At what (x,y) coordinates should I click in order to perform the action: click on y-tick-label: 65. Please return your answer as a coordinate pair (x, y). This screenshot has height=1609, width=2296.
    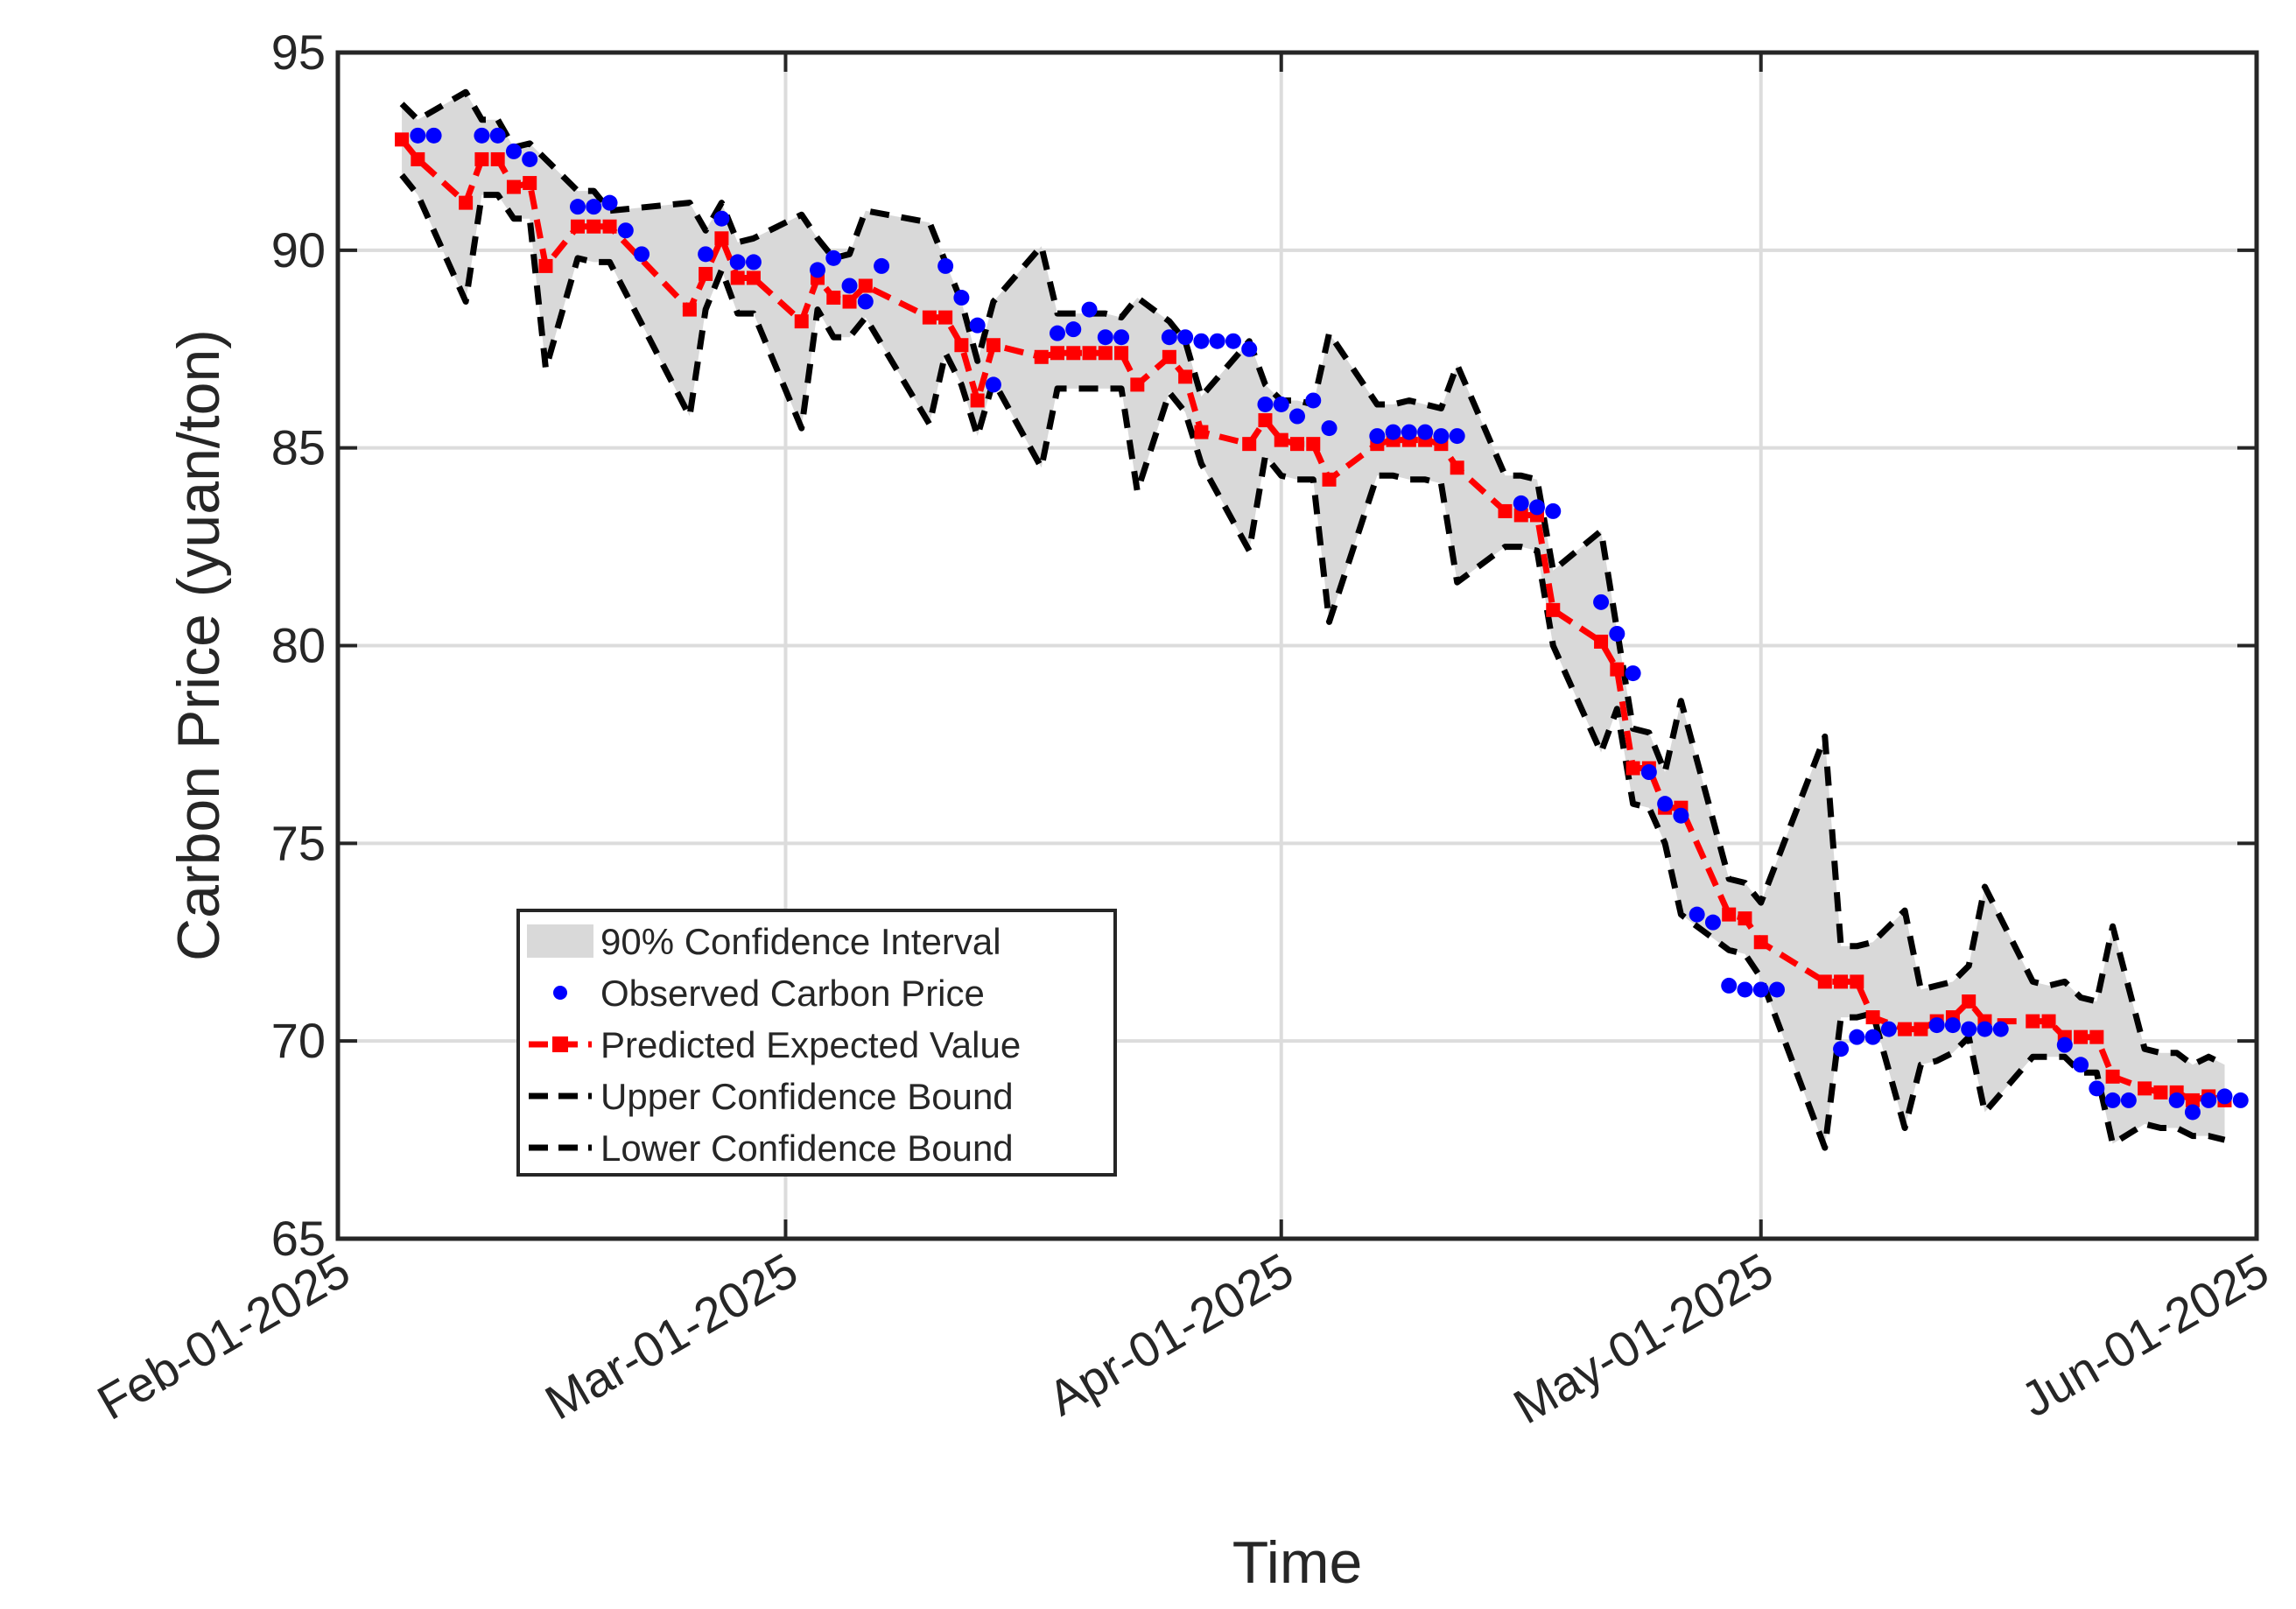
    Looking at the image, I should click on (298, 1238).